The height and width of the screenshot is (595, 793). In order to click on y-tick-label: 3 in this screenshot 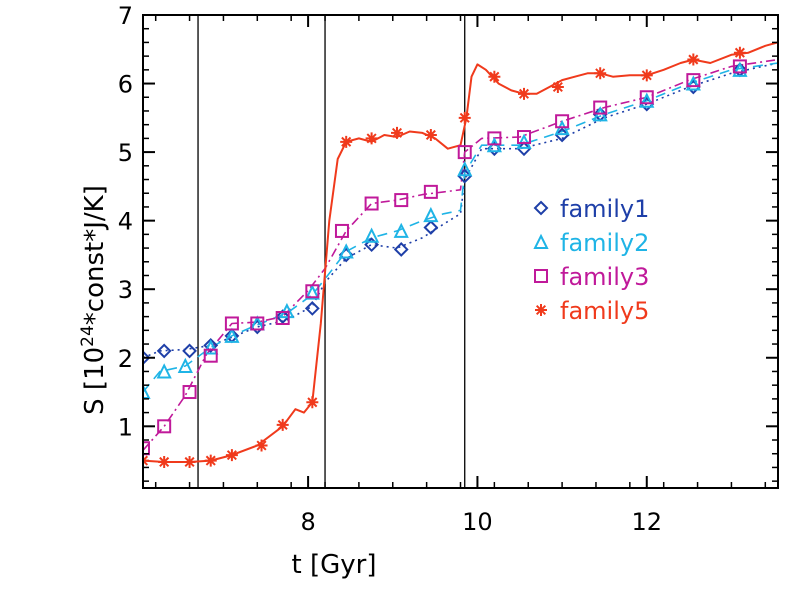, I will do `click(125, 290)`.